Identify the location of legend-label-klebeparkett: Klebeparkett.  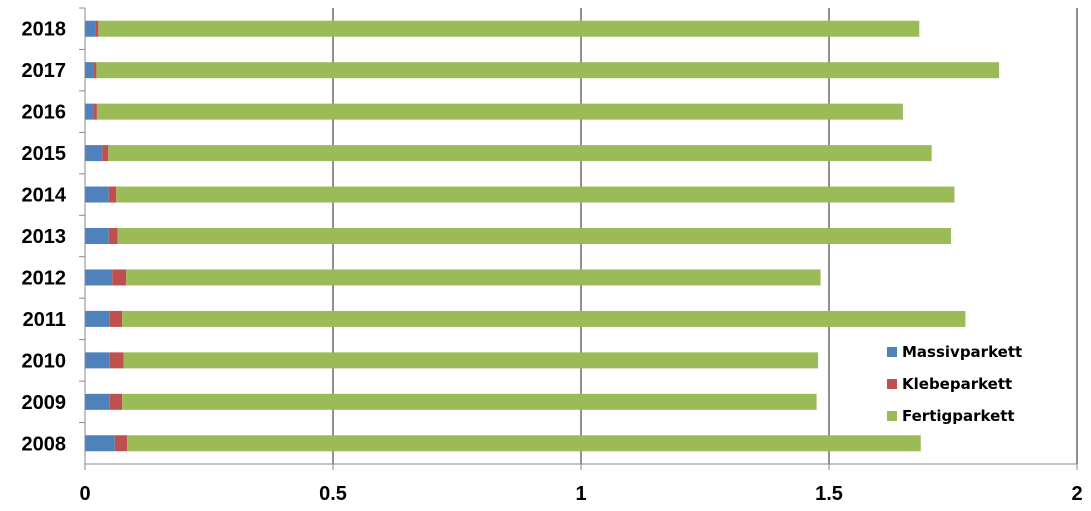
(957, 384).